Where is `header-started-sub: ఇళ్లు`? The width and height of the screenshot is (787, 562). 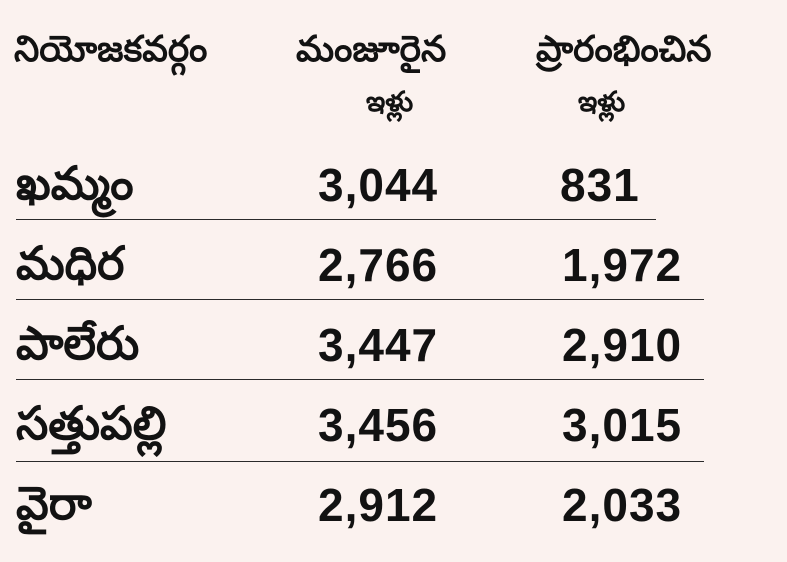
header-started-sub: ఇళ్లు is located at coordinates (602, 101).